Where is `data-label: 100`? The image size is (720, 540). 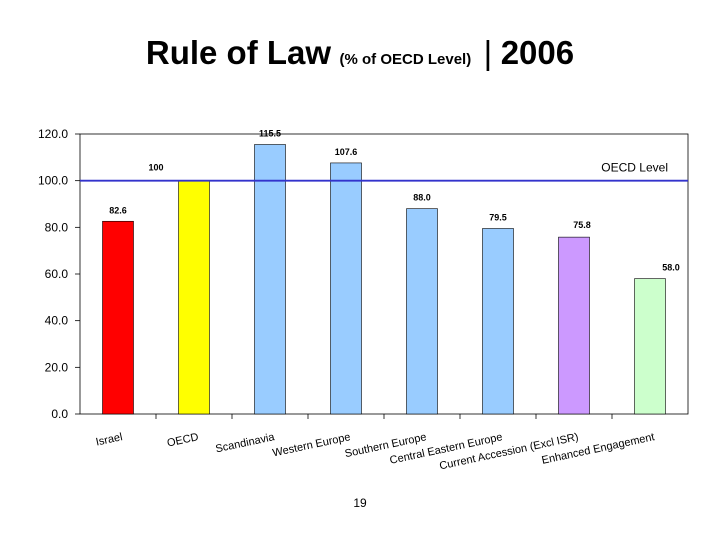
data-label: 100 is located at coordinates (155, 168).